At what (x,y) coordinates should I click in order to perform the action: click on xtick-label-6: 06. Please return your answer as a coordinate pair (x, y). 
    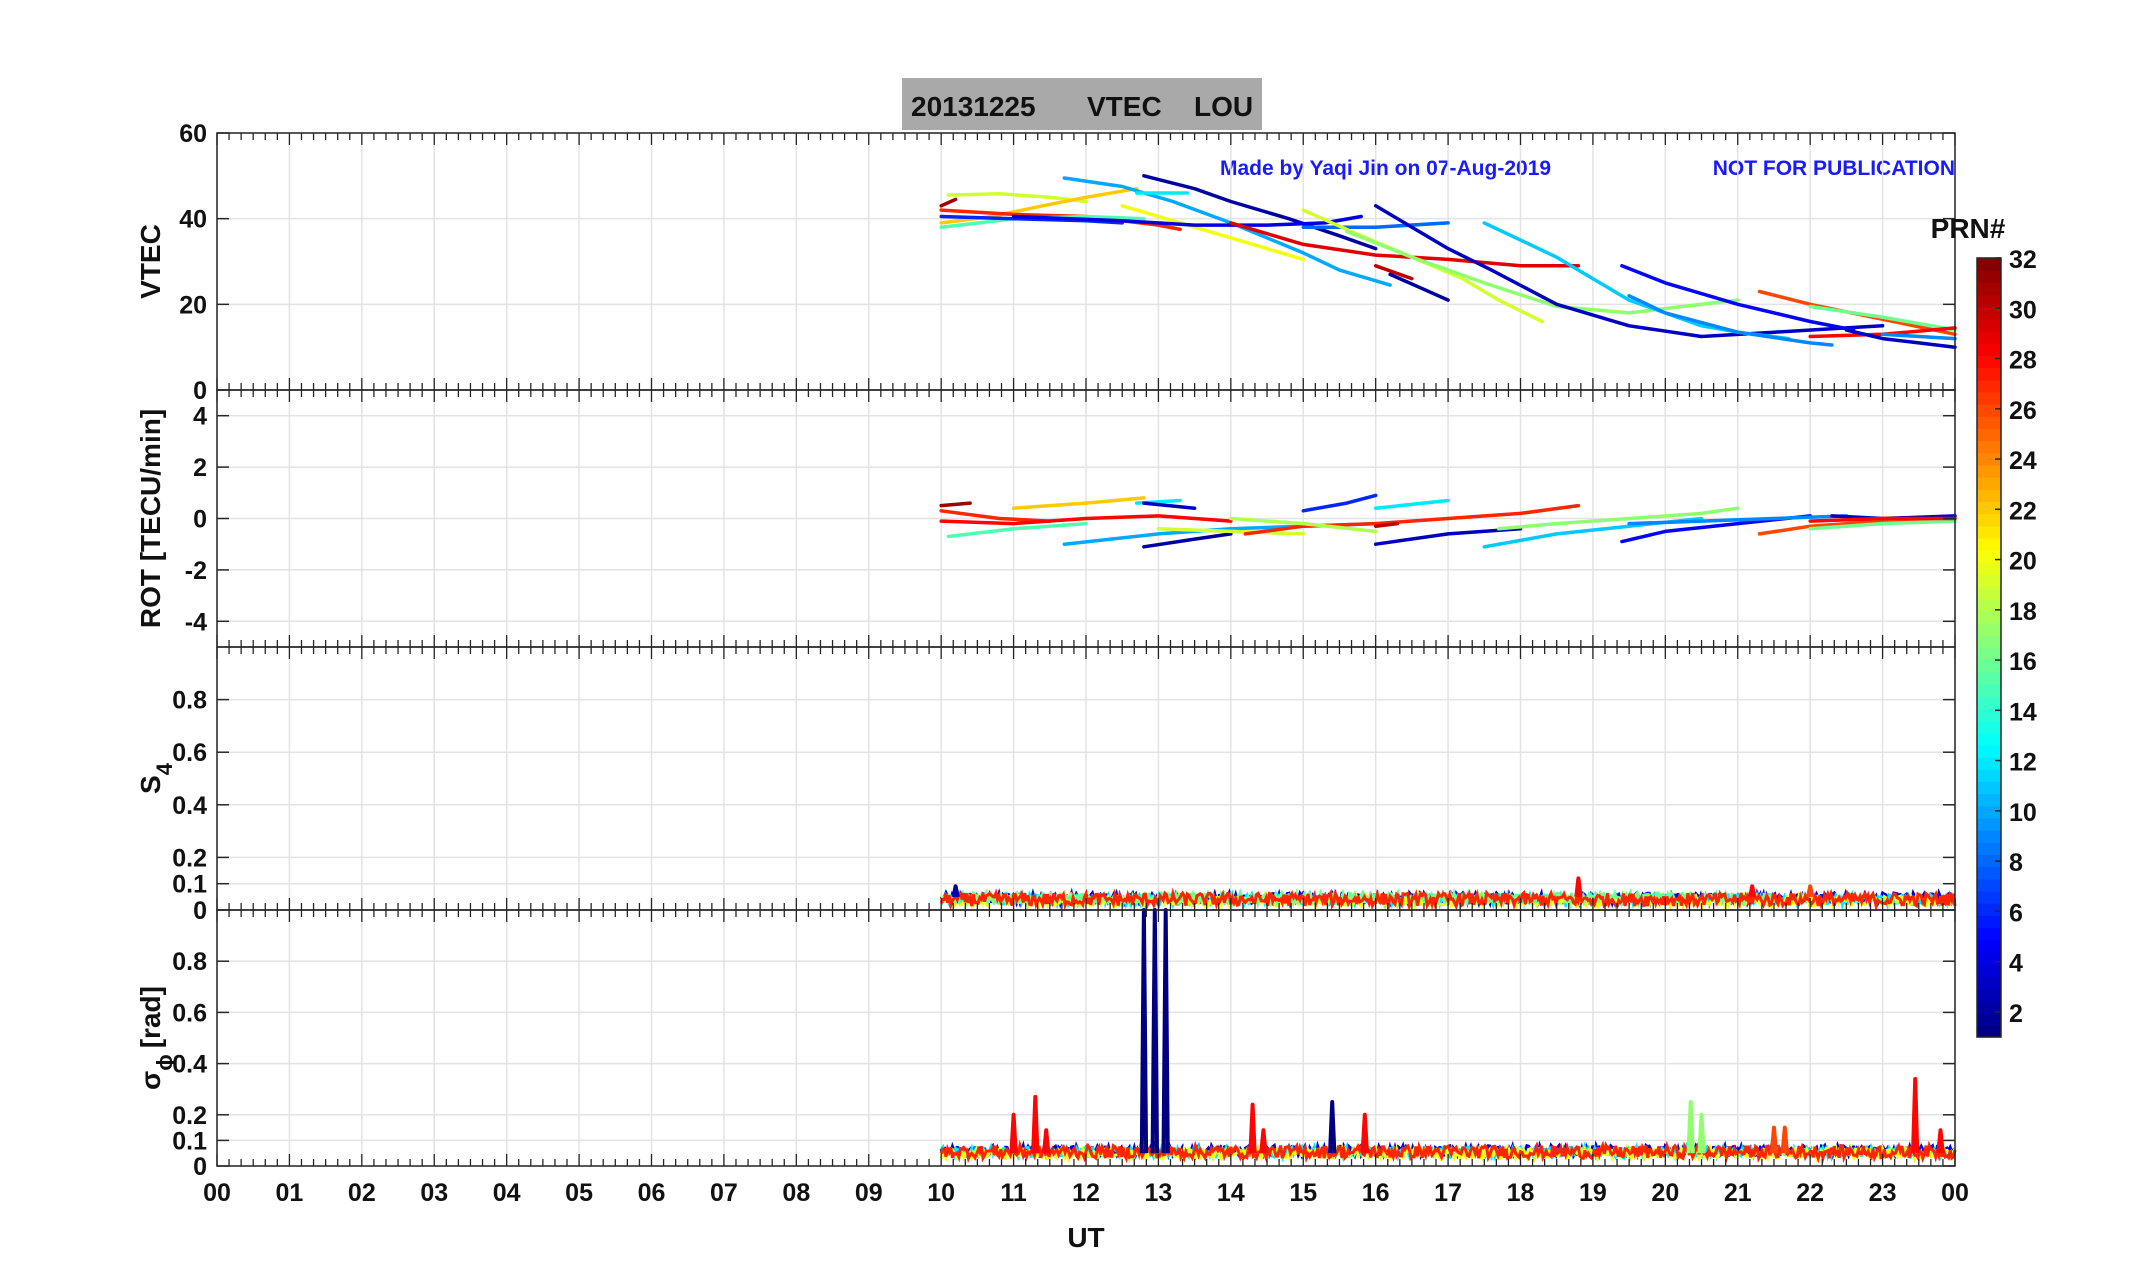
    Looking at the image, I should click on (652, 1193).